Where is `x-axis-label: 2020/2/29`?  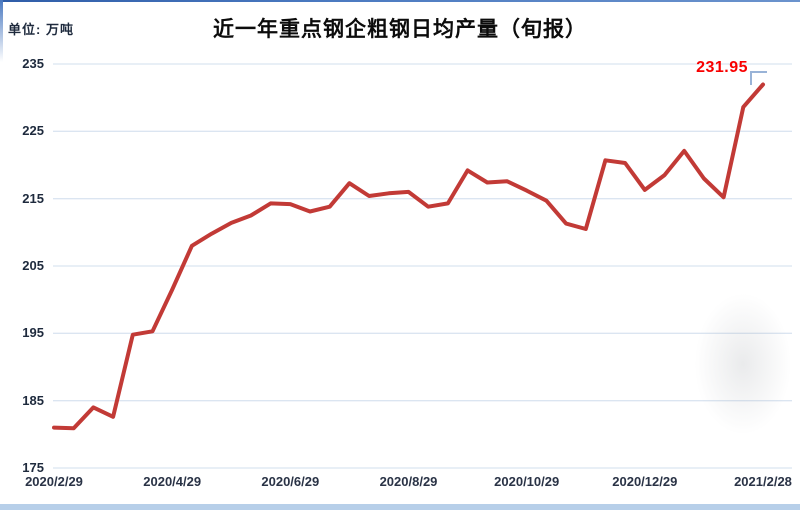
x-axis-label: 2020/2/29 is located at coordinates (54, 481).